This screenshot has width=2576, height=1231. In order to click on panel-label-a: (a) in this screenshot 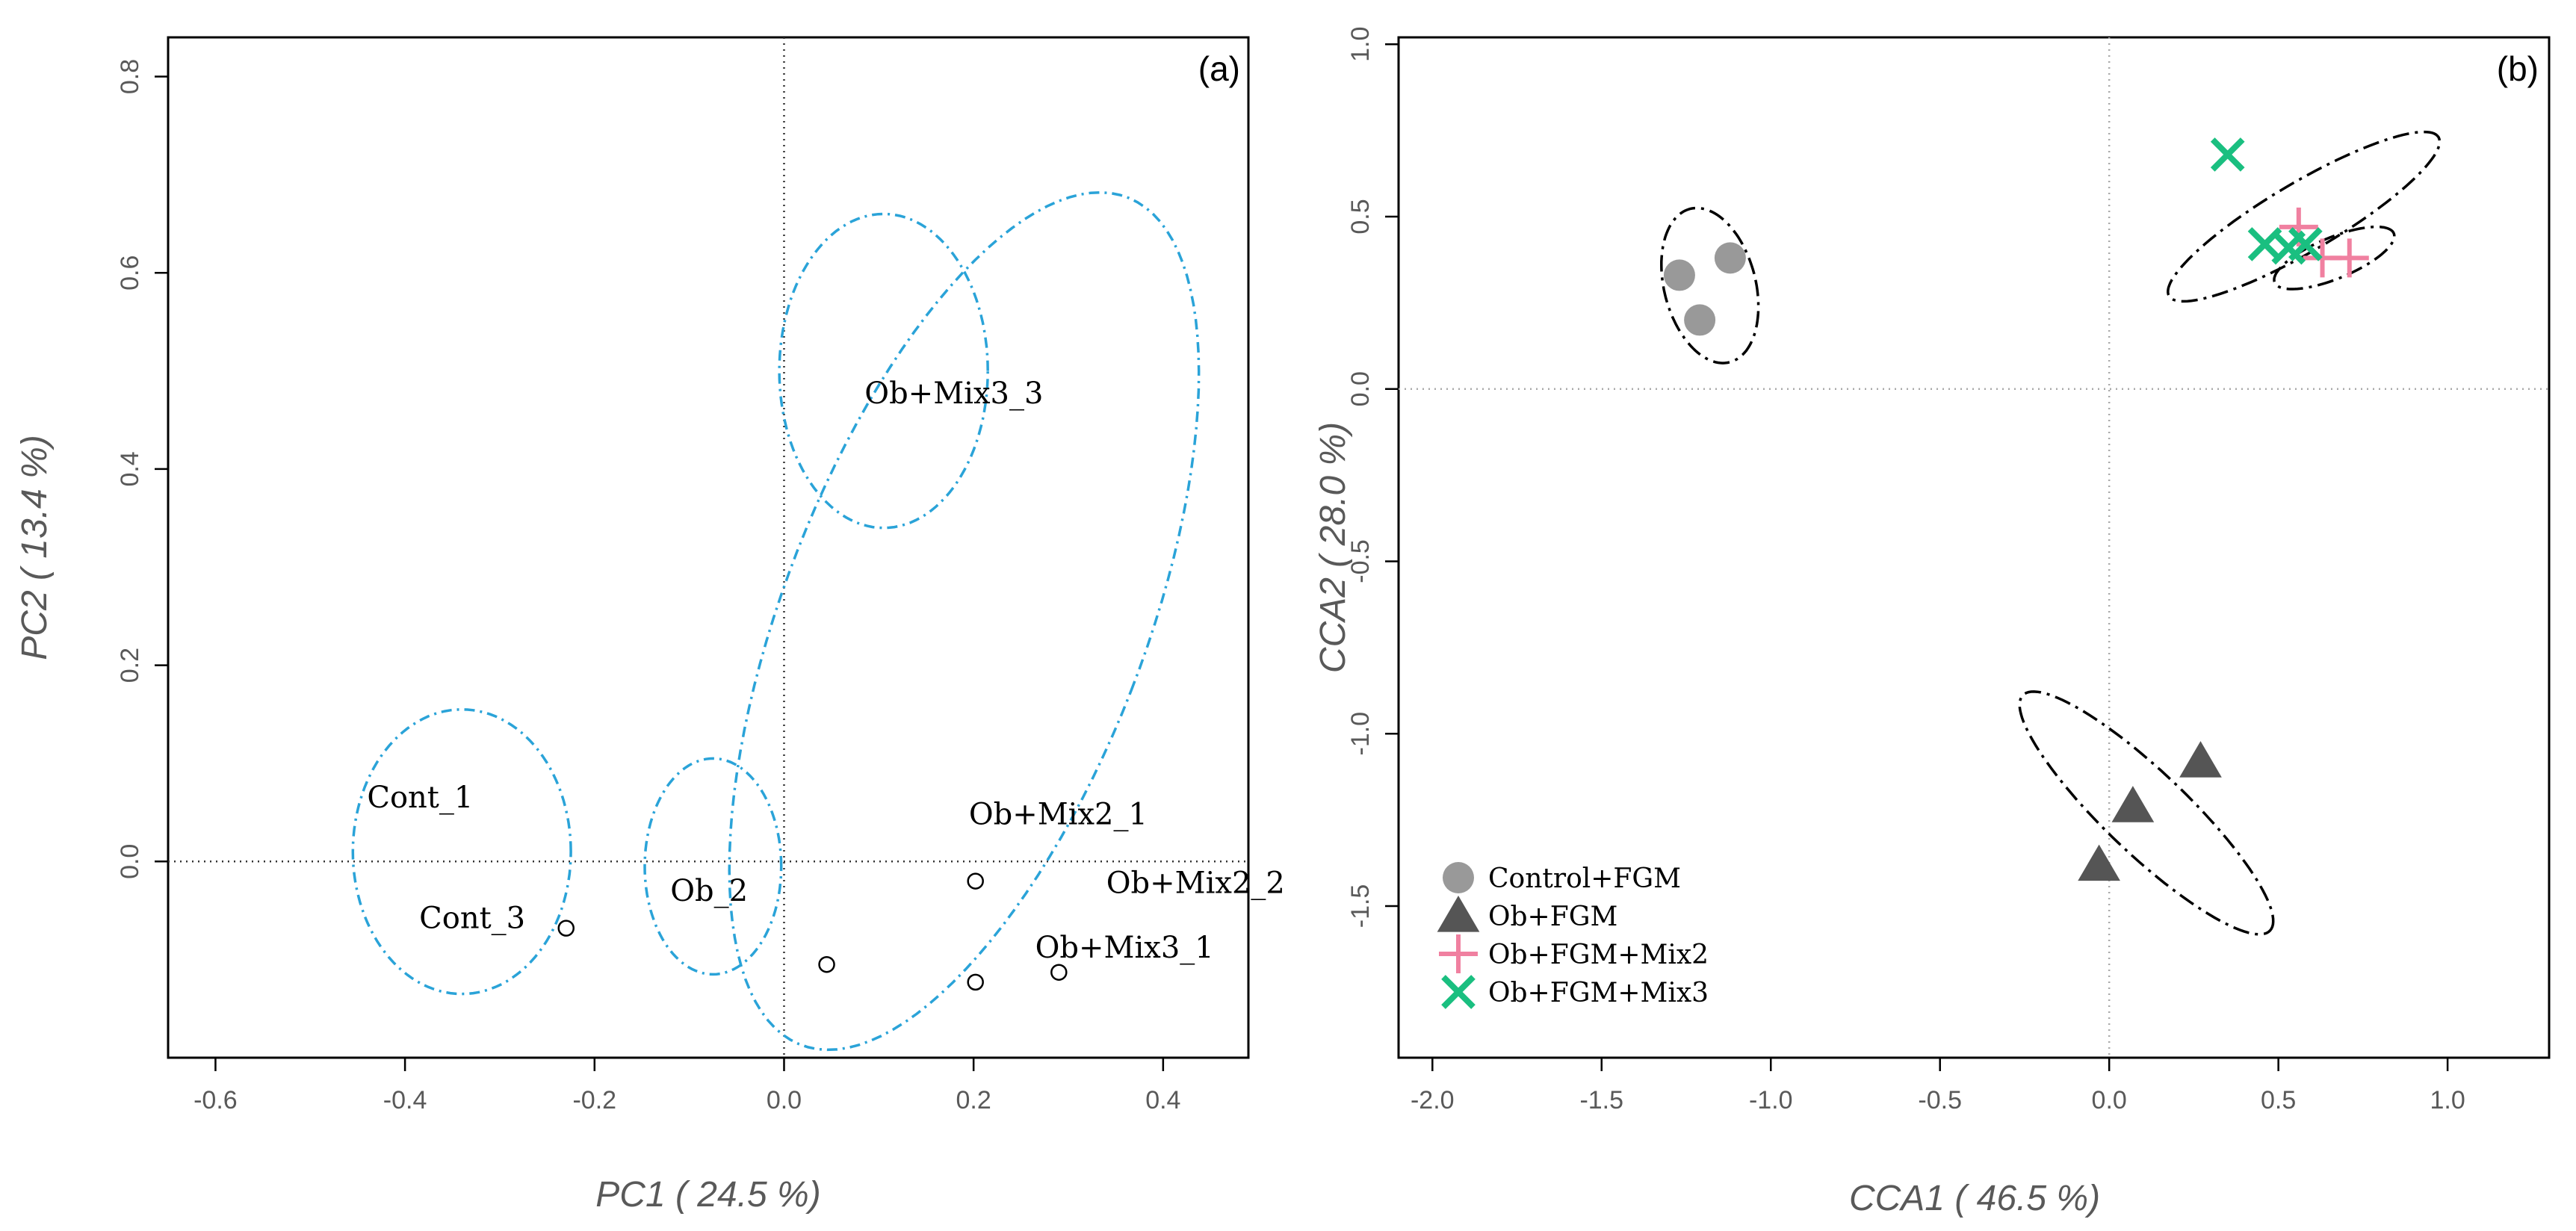, I will do `click(1219, 68)`.